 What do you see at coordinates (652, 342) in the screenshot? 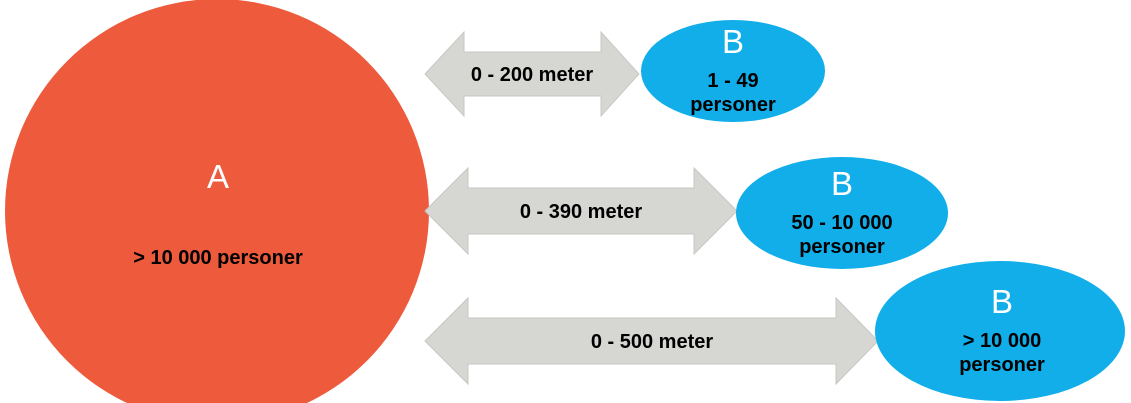
I see `arrow-label-row3: 0 - 500 meter` at bounding box center [652, 342].